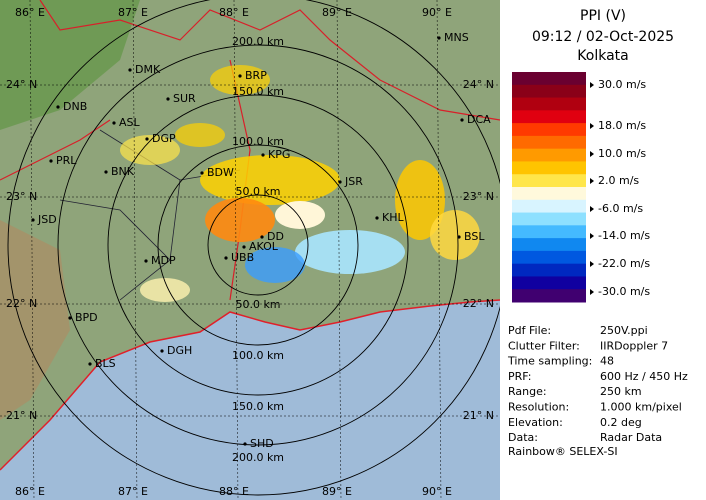 This screenshot has height=500, width=706. I want to click on city-label: BLS, so click(105, 363).